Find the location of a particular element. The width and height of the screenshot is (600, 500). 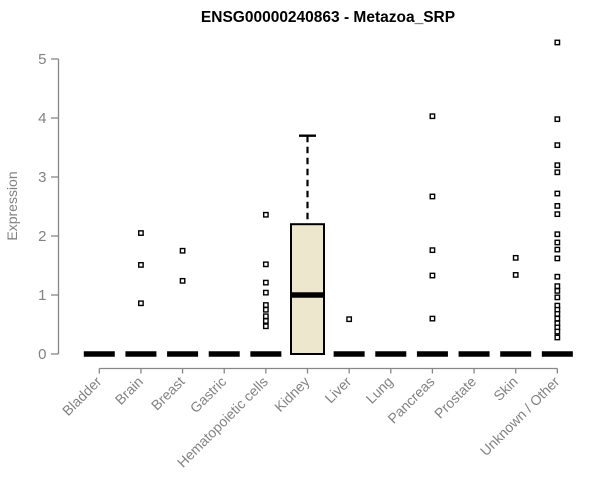

y-tick-label: 1 is located at coordinates (42, 295).